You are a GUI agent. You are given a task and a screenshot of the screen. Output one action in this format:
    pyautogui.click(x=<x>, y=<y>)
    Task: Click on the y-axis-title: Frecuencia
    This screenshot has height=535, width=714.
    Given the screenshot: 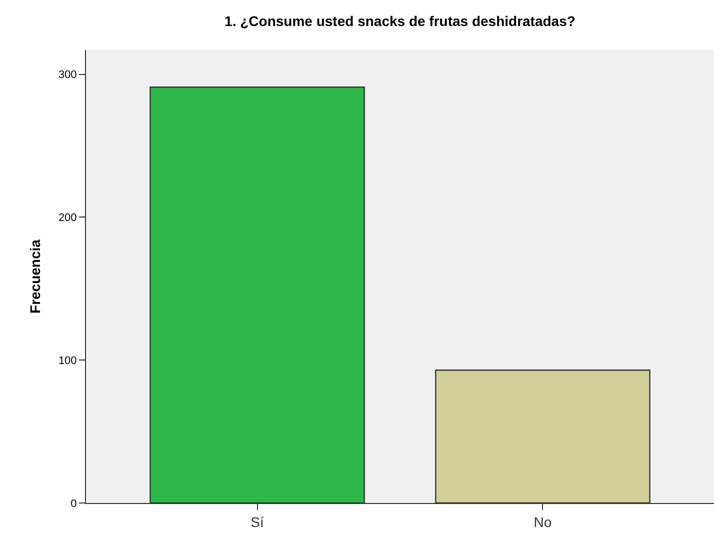 What is the action you would take?
    pyautogui.click(x=35, y=276)
    